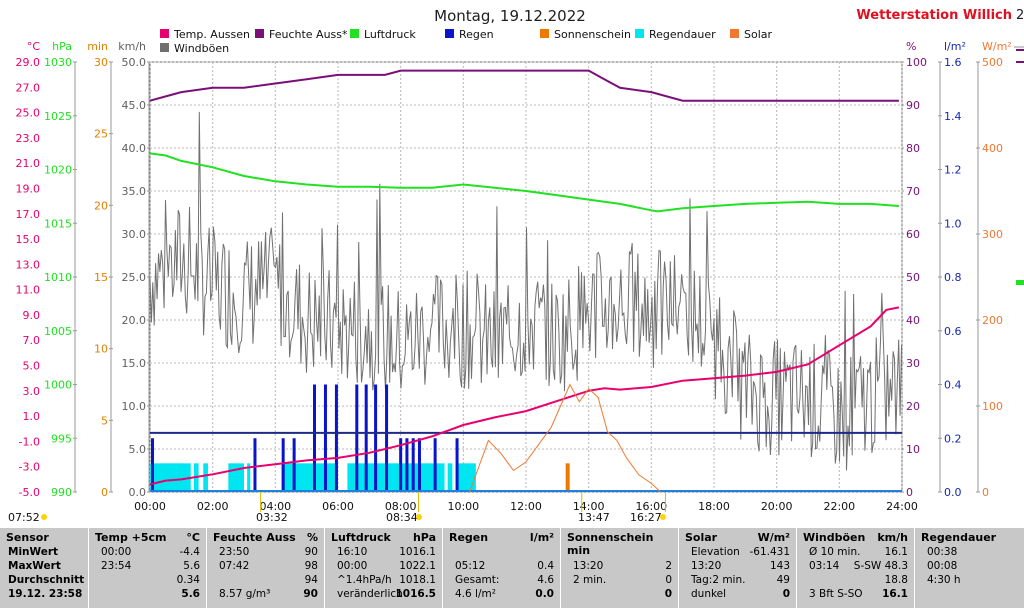 The width and height of the screenshot is (1024, 608). What do you see at coordinates (265, 595) in the screenshot?
I see `table-row: 8.57 g/m³ 90` at bounding box center [265, 595].